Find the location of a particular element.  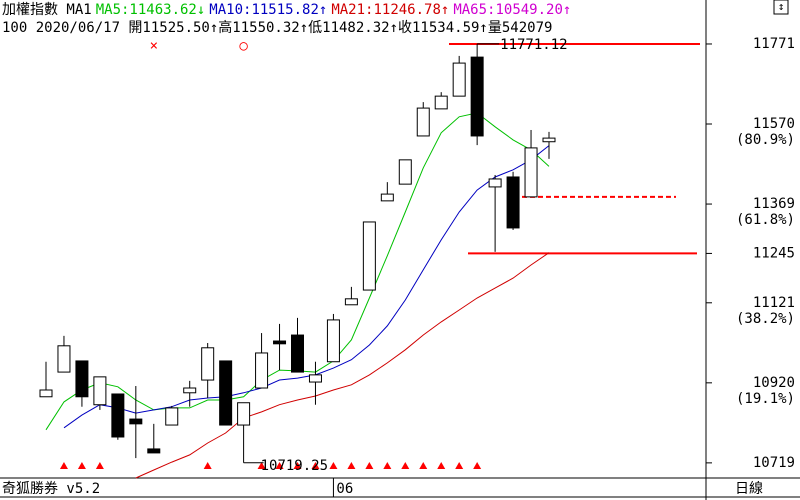

corner-icon: ↕ is located at coordinates (781, 6).